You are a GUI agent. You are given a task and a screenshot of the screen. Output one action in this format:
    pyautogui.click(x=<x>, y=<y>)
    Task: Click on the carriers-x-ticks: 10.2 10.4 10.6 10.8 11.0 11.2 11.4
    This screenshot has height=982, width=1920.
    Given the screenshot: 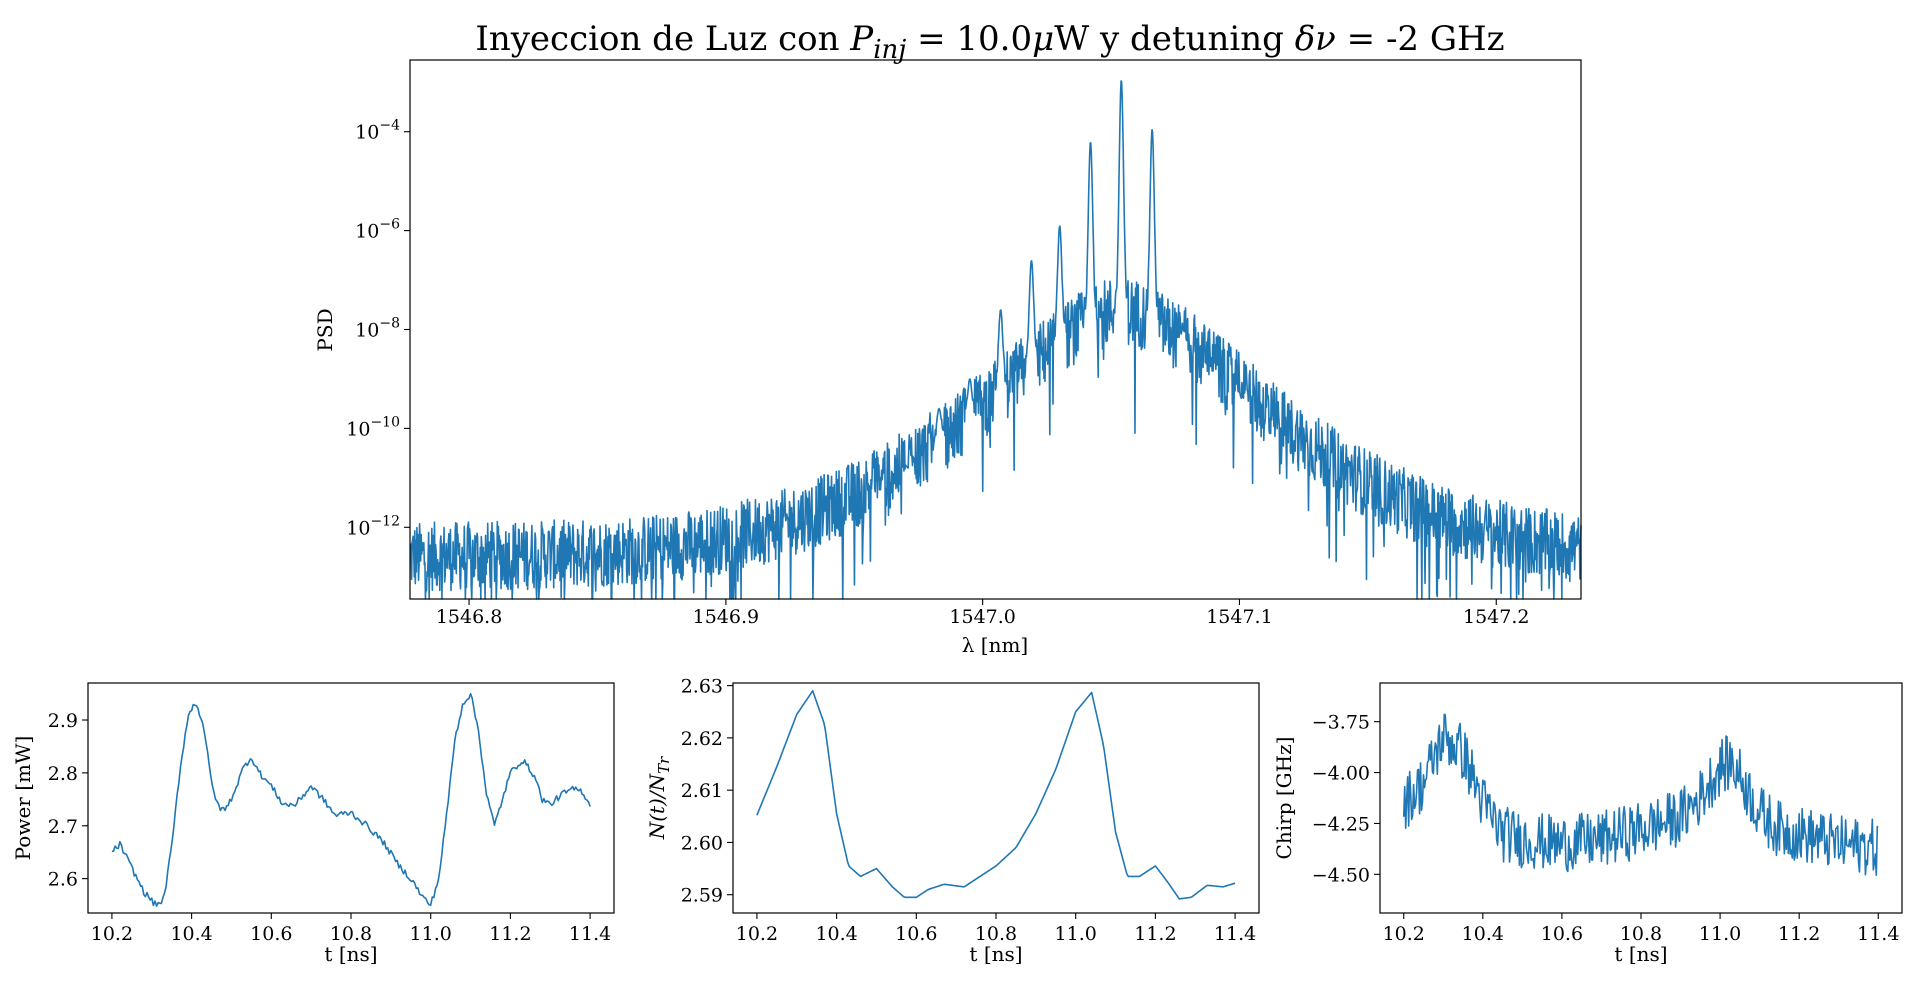 What is the action you would take?
    pyautogui.click(x=996, y=929)
    